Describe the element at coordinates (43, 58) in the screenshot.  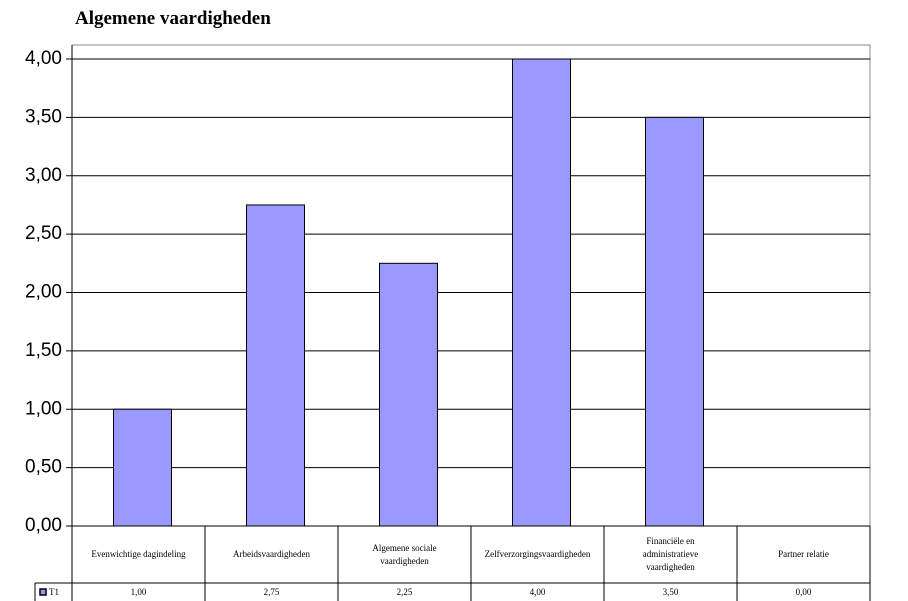
I see `y-tick-label: 4,00` at that location.